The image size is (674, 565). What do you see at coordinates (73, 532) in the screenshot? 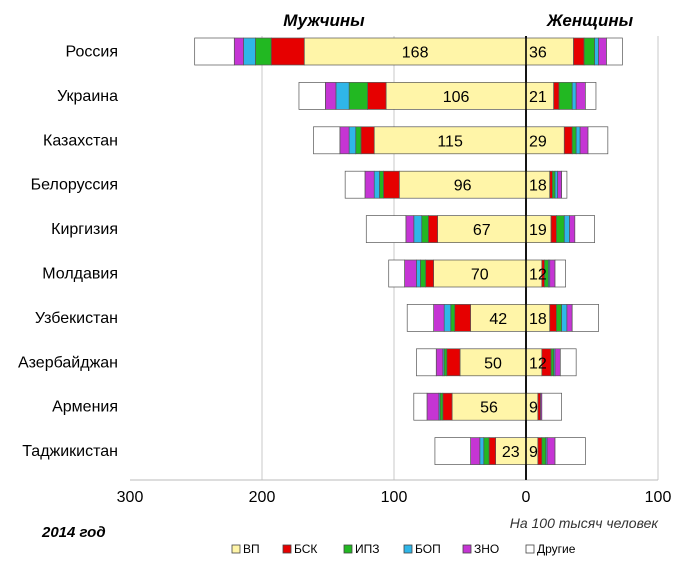
I see `year-label: 2014 год` at bounding box center [73, 532].